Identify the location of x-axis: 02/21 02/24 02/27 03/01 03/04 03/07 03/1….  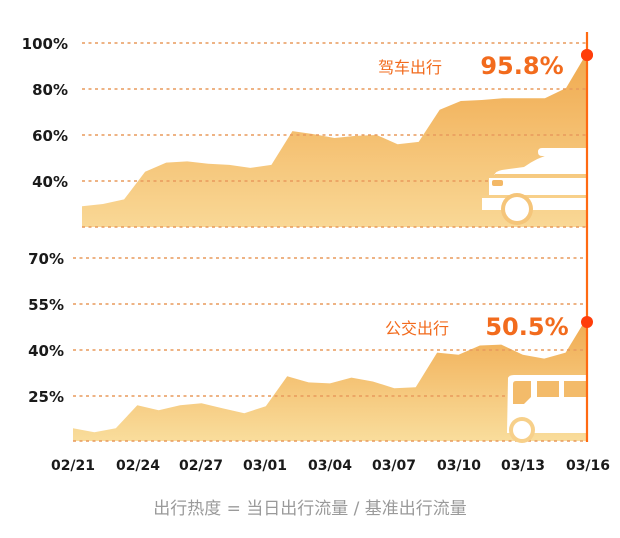
(330, 466).